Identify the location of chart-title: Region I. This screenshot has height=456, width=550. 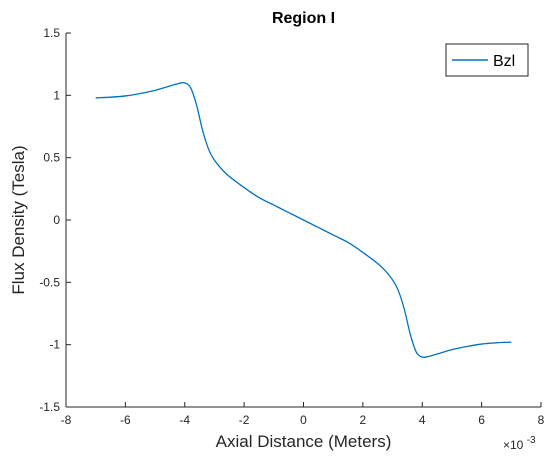
(303, 18).